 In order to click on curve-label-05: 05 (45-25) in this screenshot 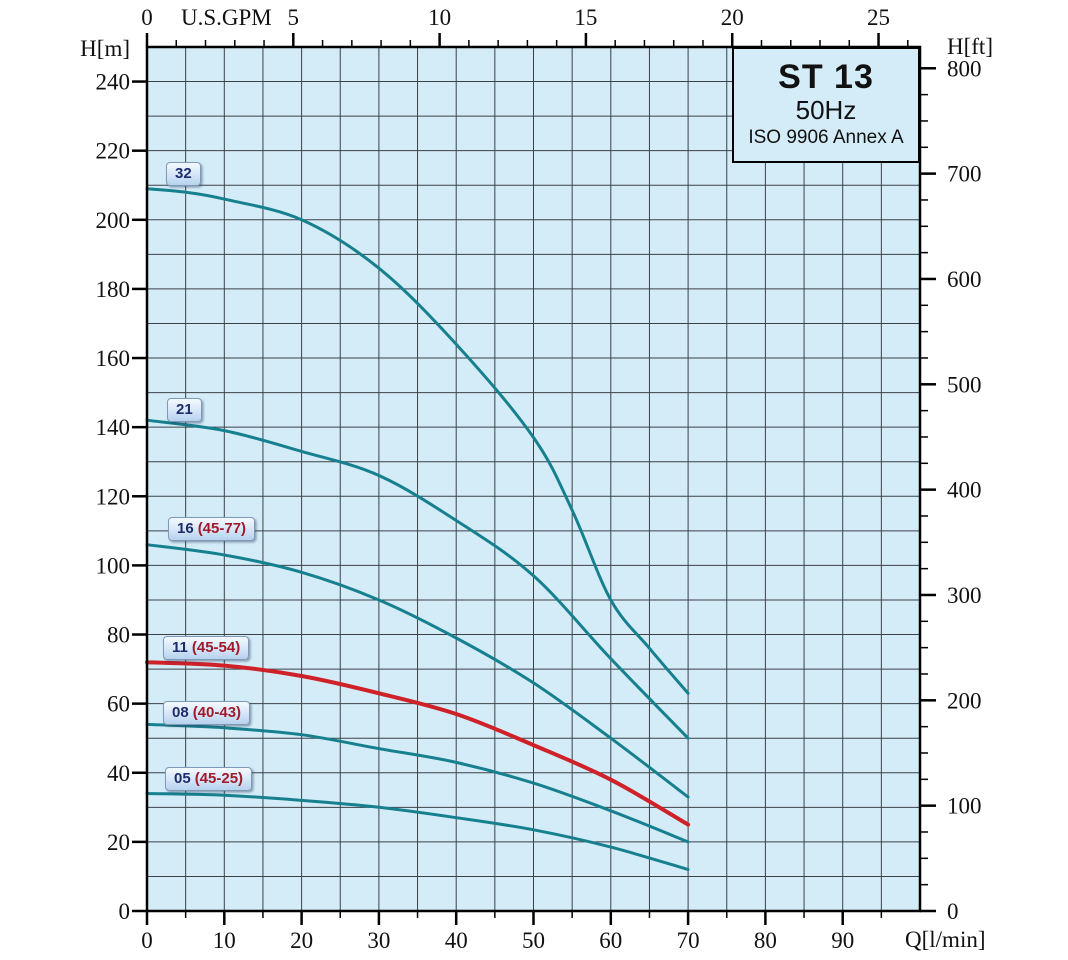, I will do `click(209, 779)`.